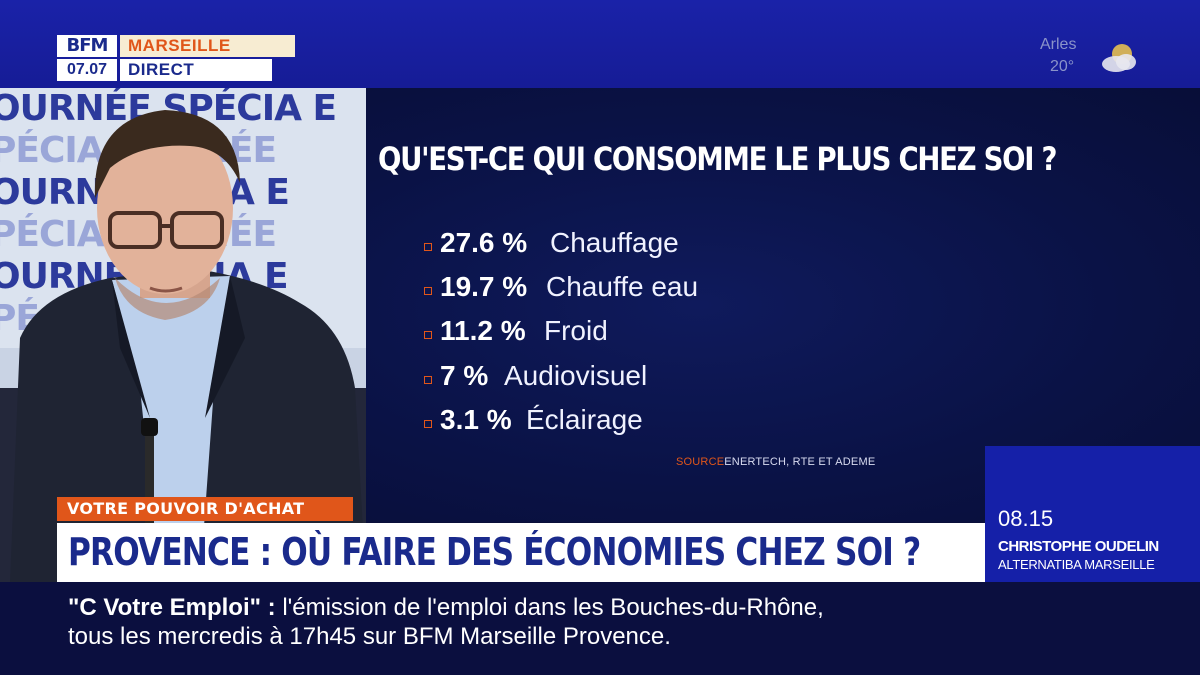 This screenshot has width=1200, height=675. Describe the element at coordinates (1119, 58) in the screenshot. I see `partly-cloudy-icon` at that location.